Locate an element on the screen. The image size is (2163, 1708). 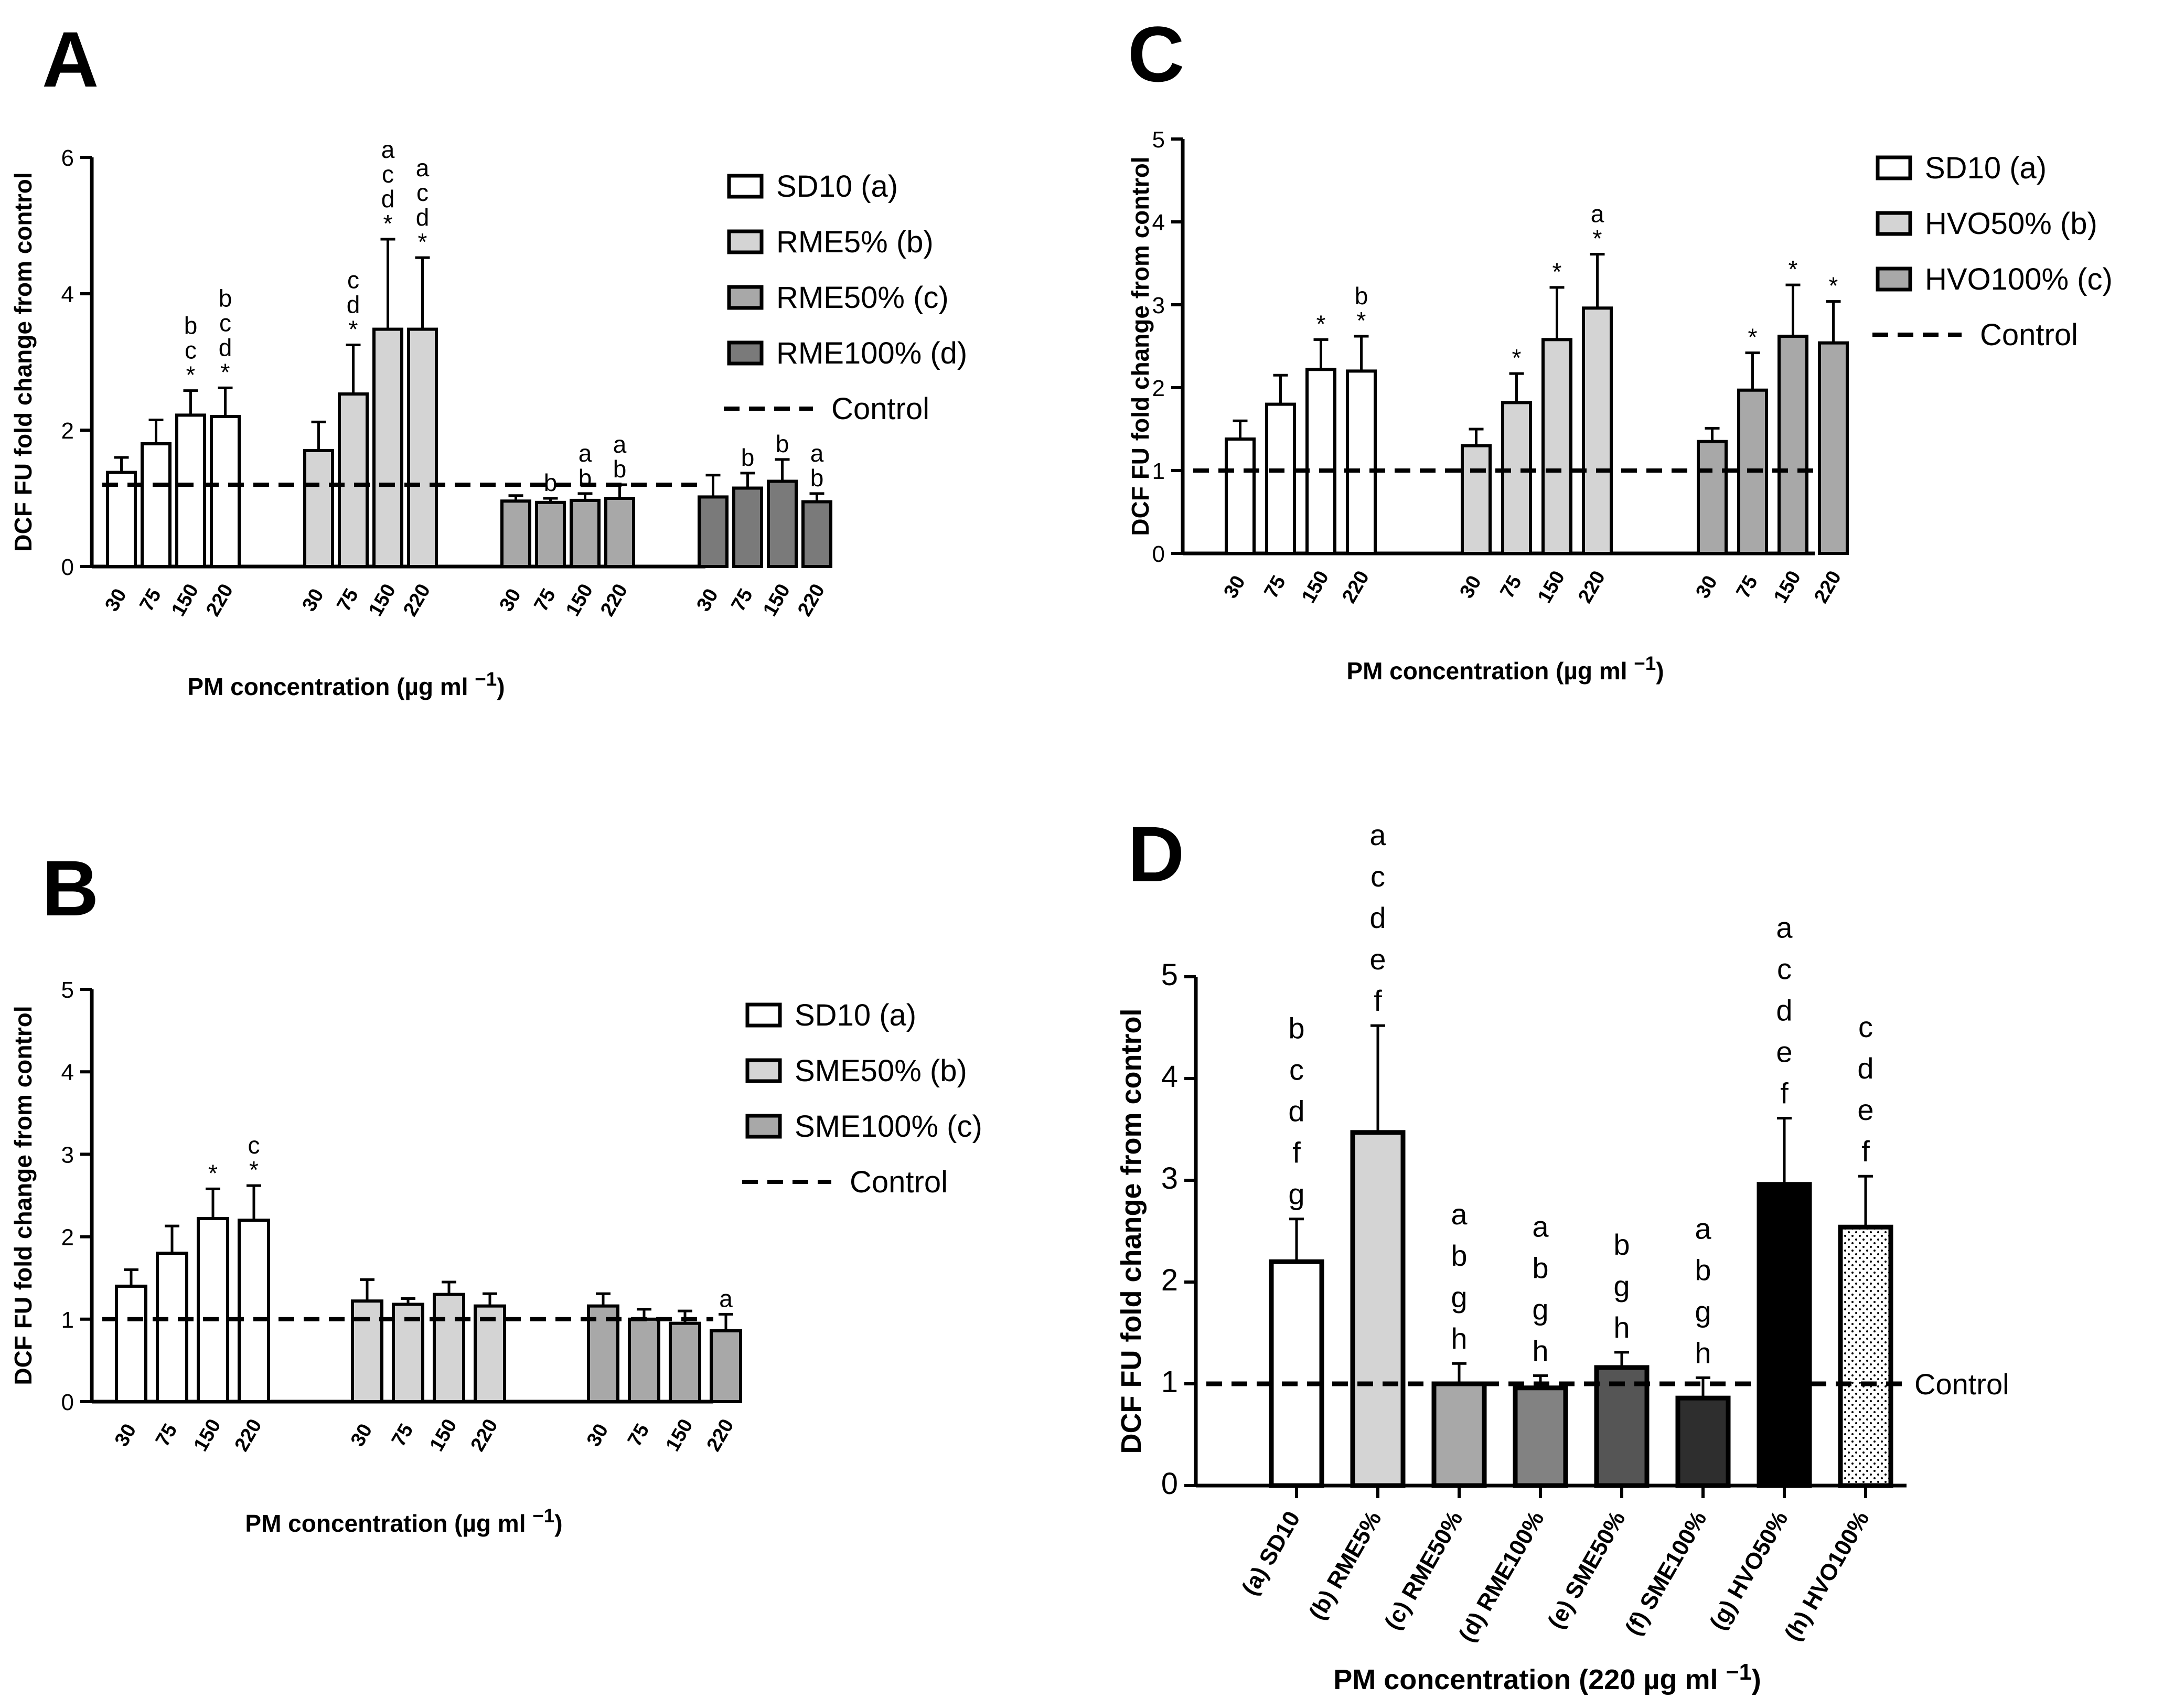
legend-label-B: SD10 (a) is located at coordinates (855, 1015).